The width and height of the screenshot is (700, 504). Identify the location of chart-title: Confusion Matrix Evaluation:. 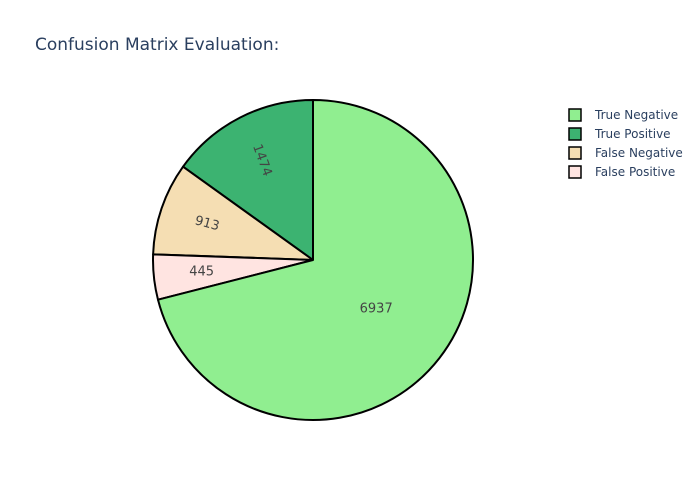
(157, 45).